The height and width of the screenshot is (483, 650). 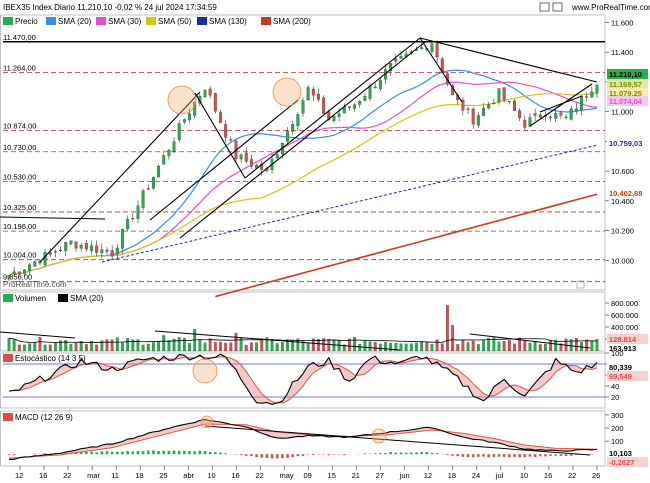 I want to click on x-tick-label-3: mar, so click(x=93, y=475).